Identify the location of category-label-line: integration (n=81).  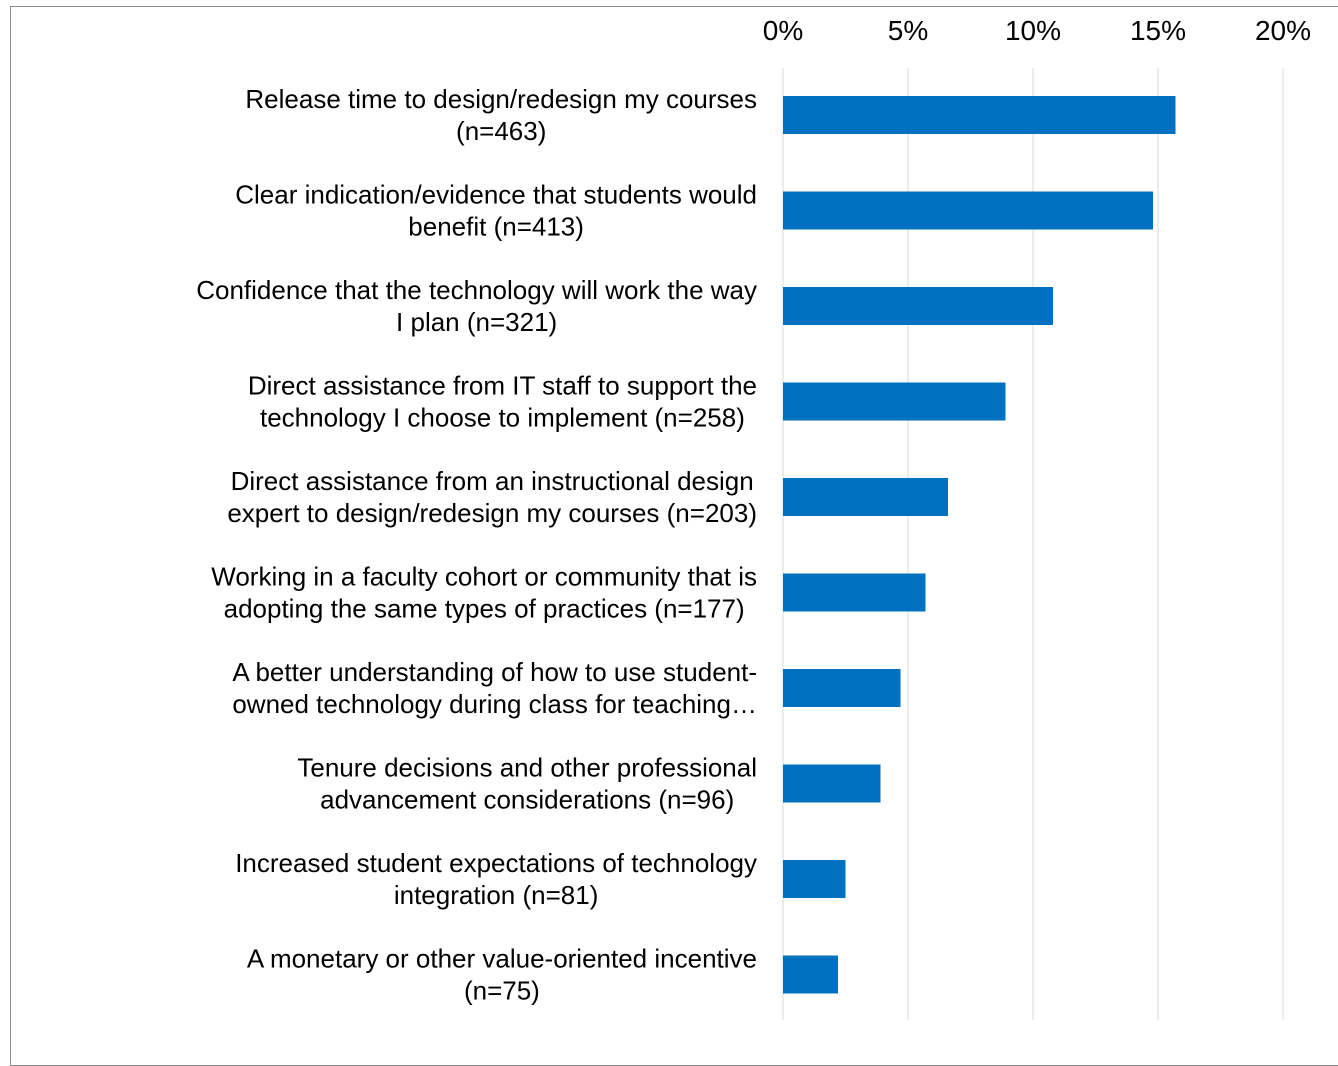
(496, 895).